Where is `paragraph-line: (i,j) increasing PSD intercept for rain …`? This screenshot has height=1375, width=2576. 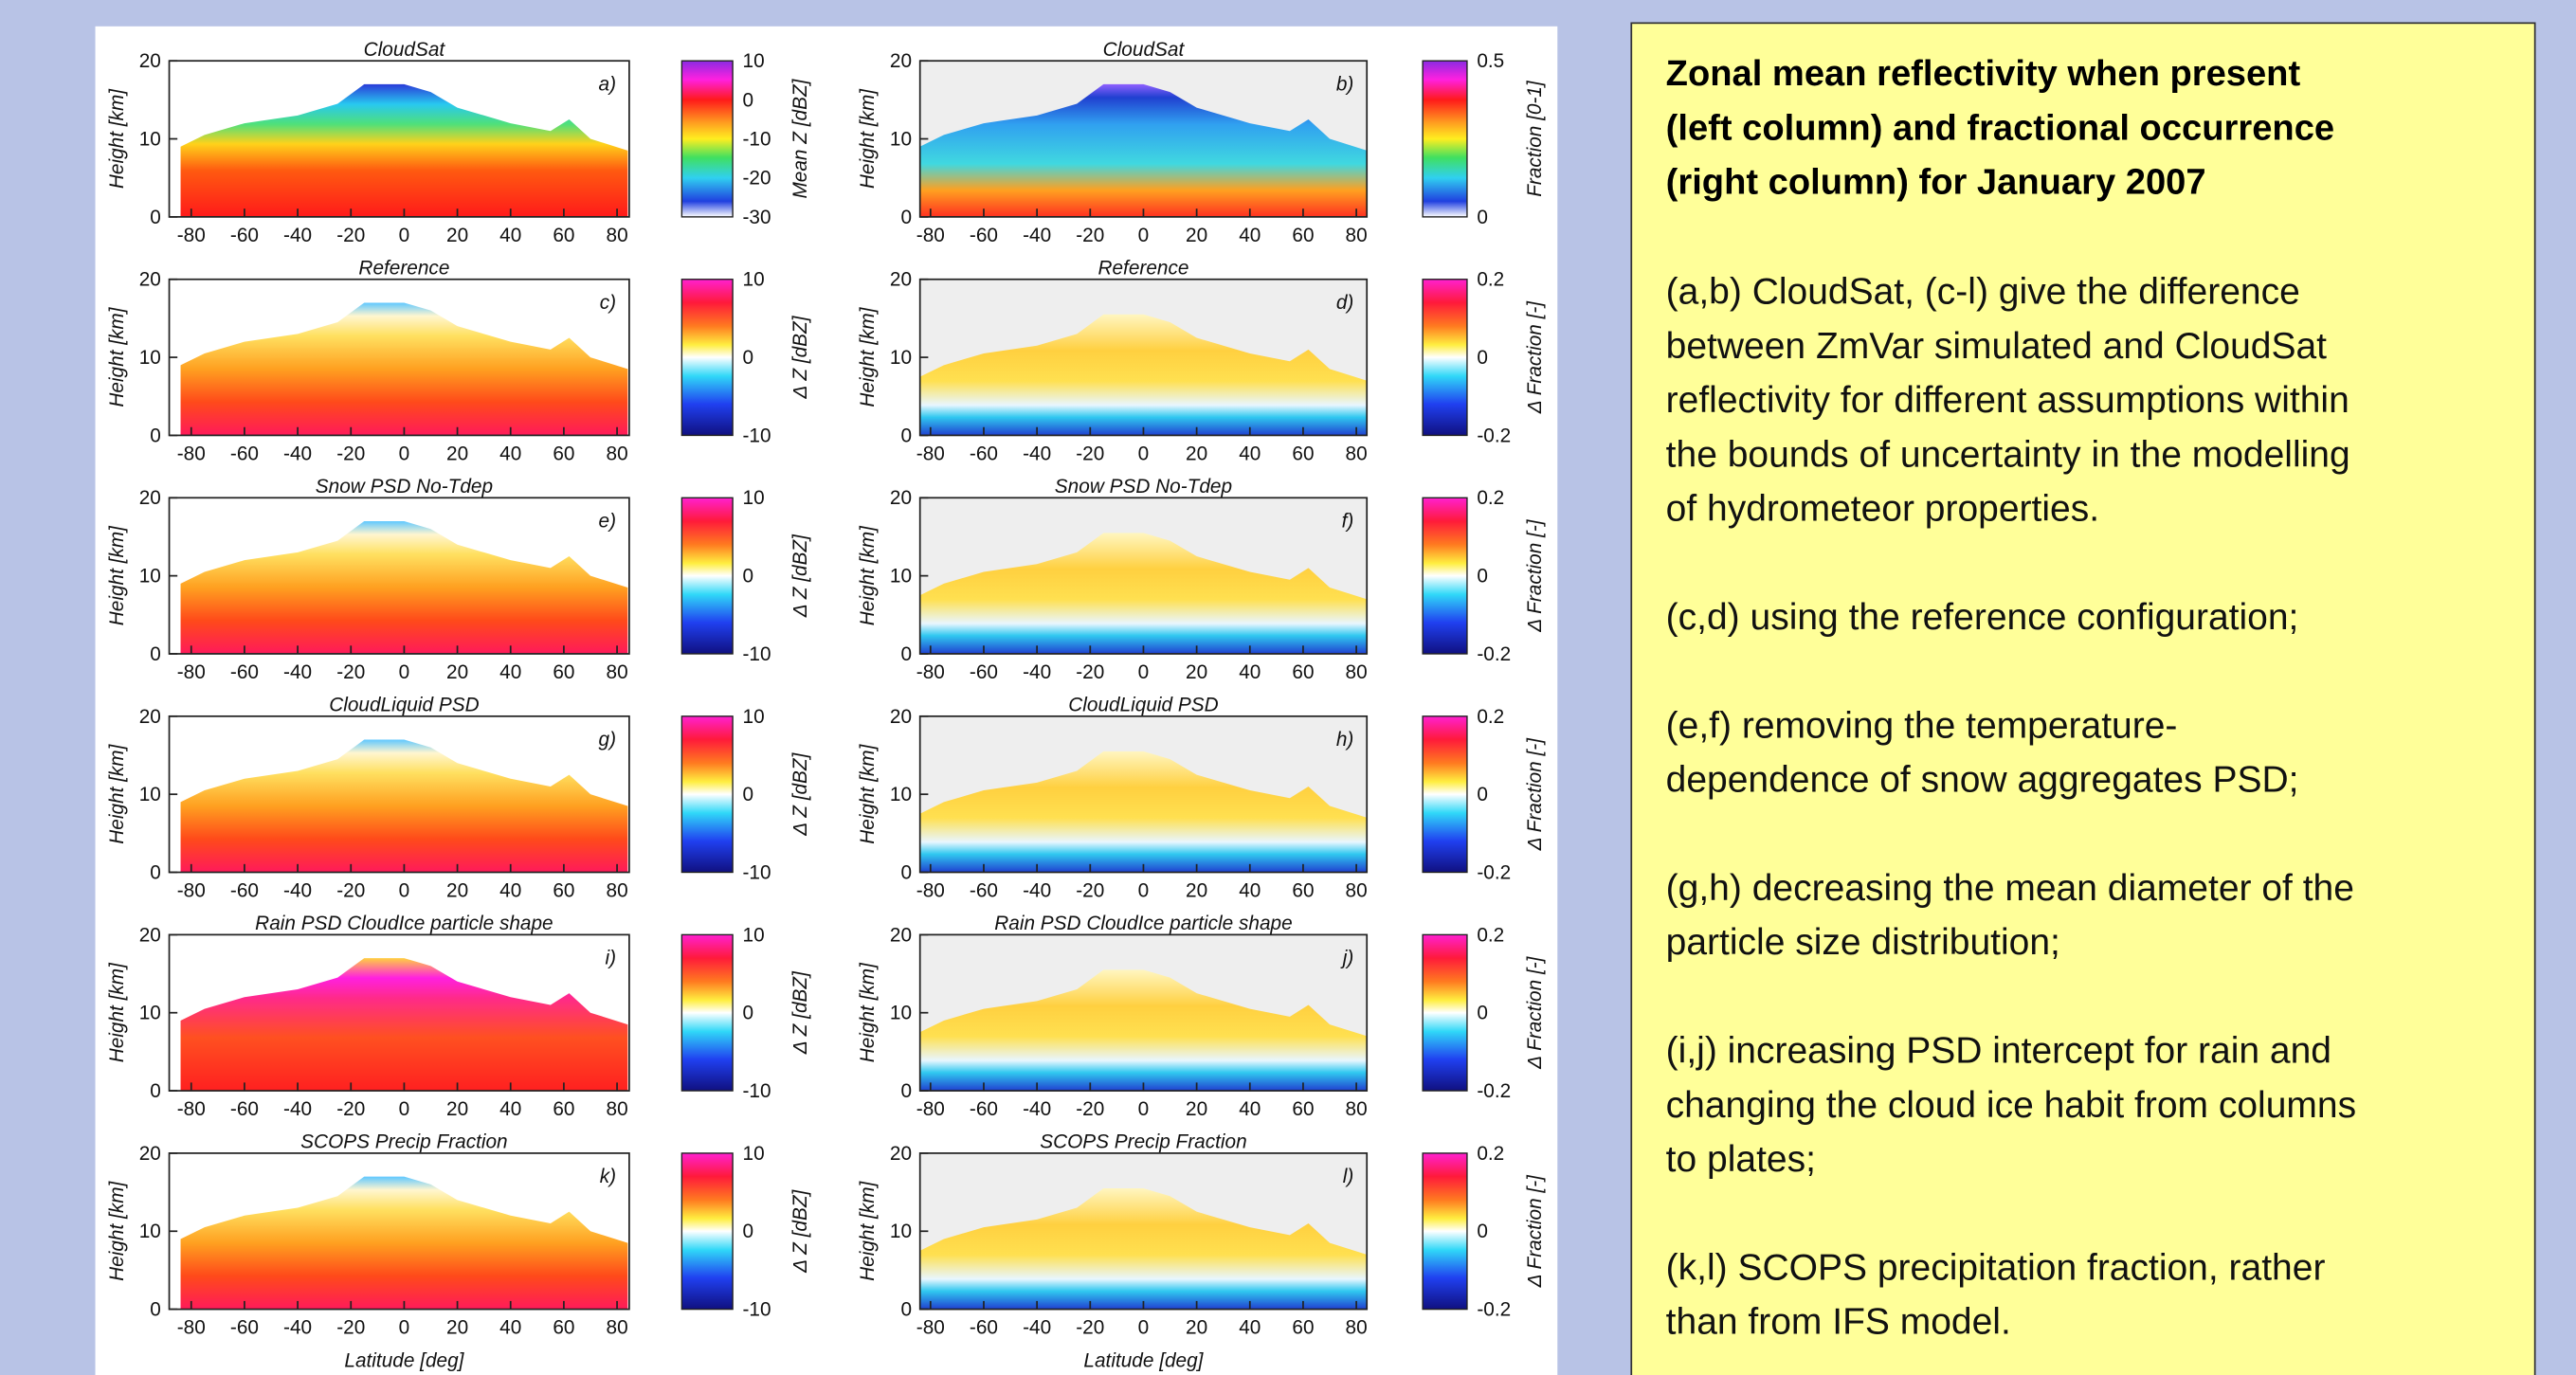 paragraph-line: (i,j) increasing PSD intercept for rain … is located at coordinates (1998, 1052).